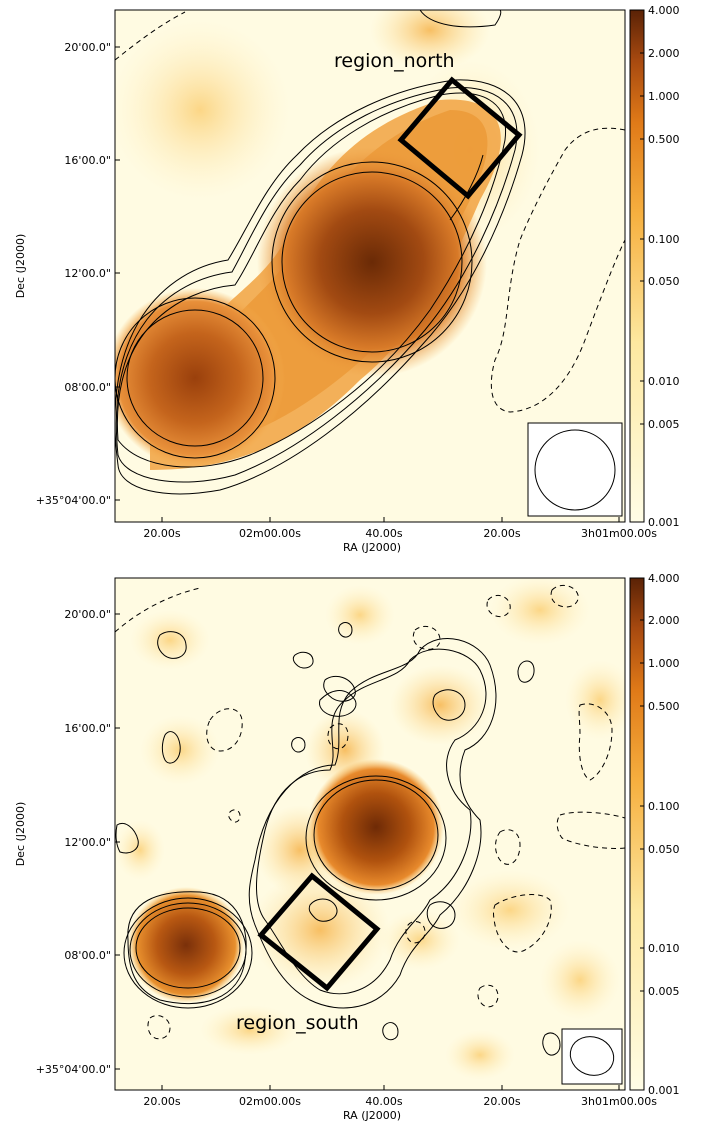 The width and height of the screenshot is (713, 1126). I want to click on region-label-south: region_south, so click(297, 1023).